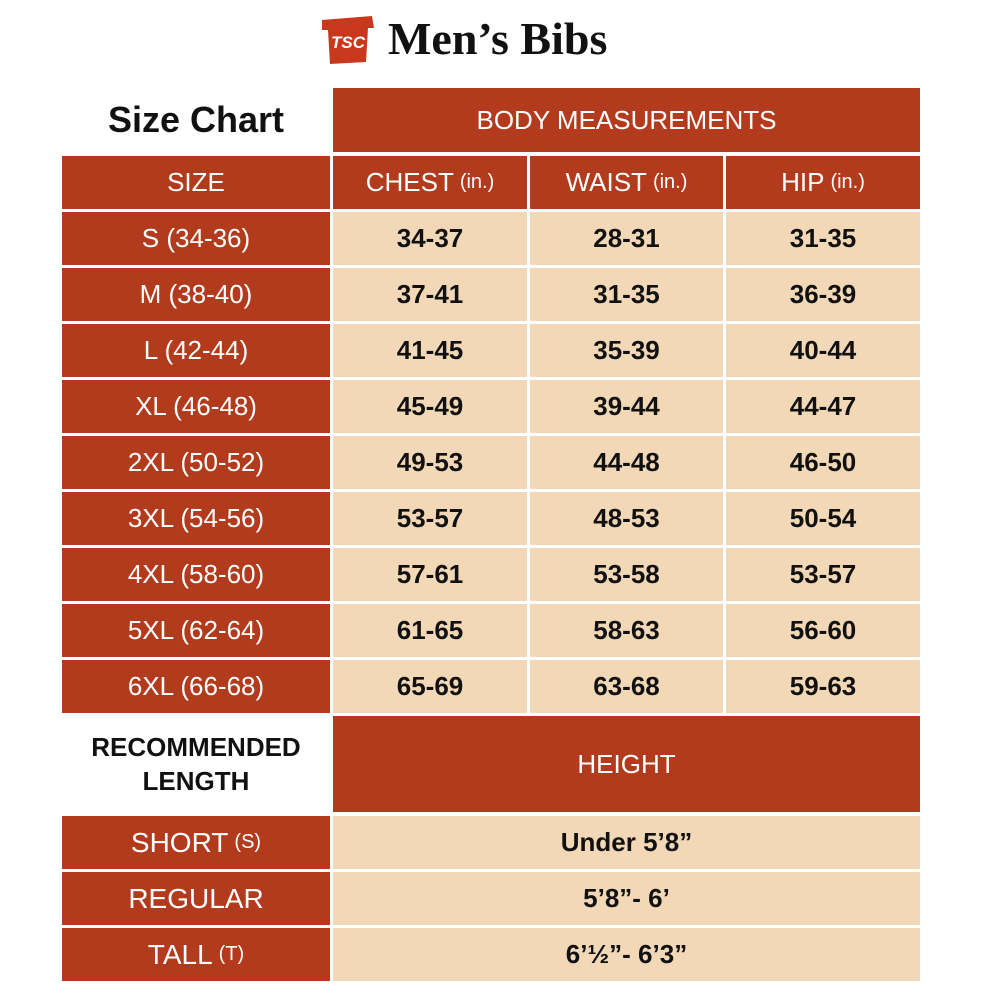  I want to click on logo-tag, so click(348, 40).